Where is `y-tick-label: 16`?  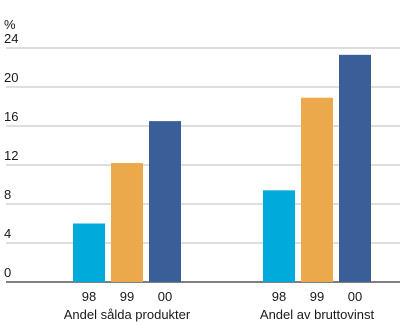
y-tick-label: 16 is located at coordinates (11, 116).